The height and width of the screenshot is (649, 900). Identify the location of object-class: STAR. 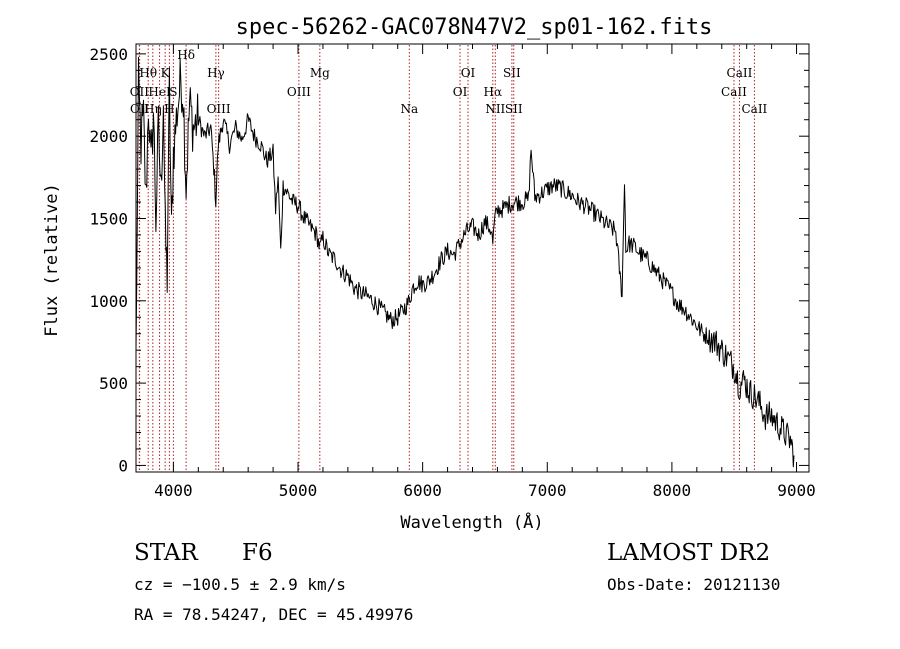
(166, 553).